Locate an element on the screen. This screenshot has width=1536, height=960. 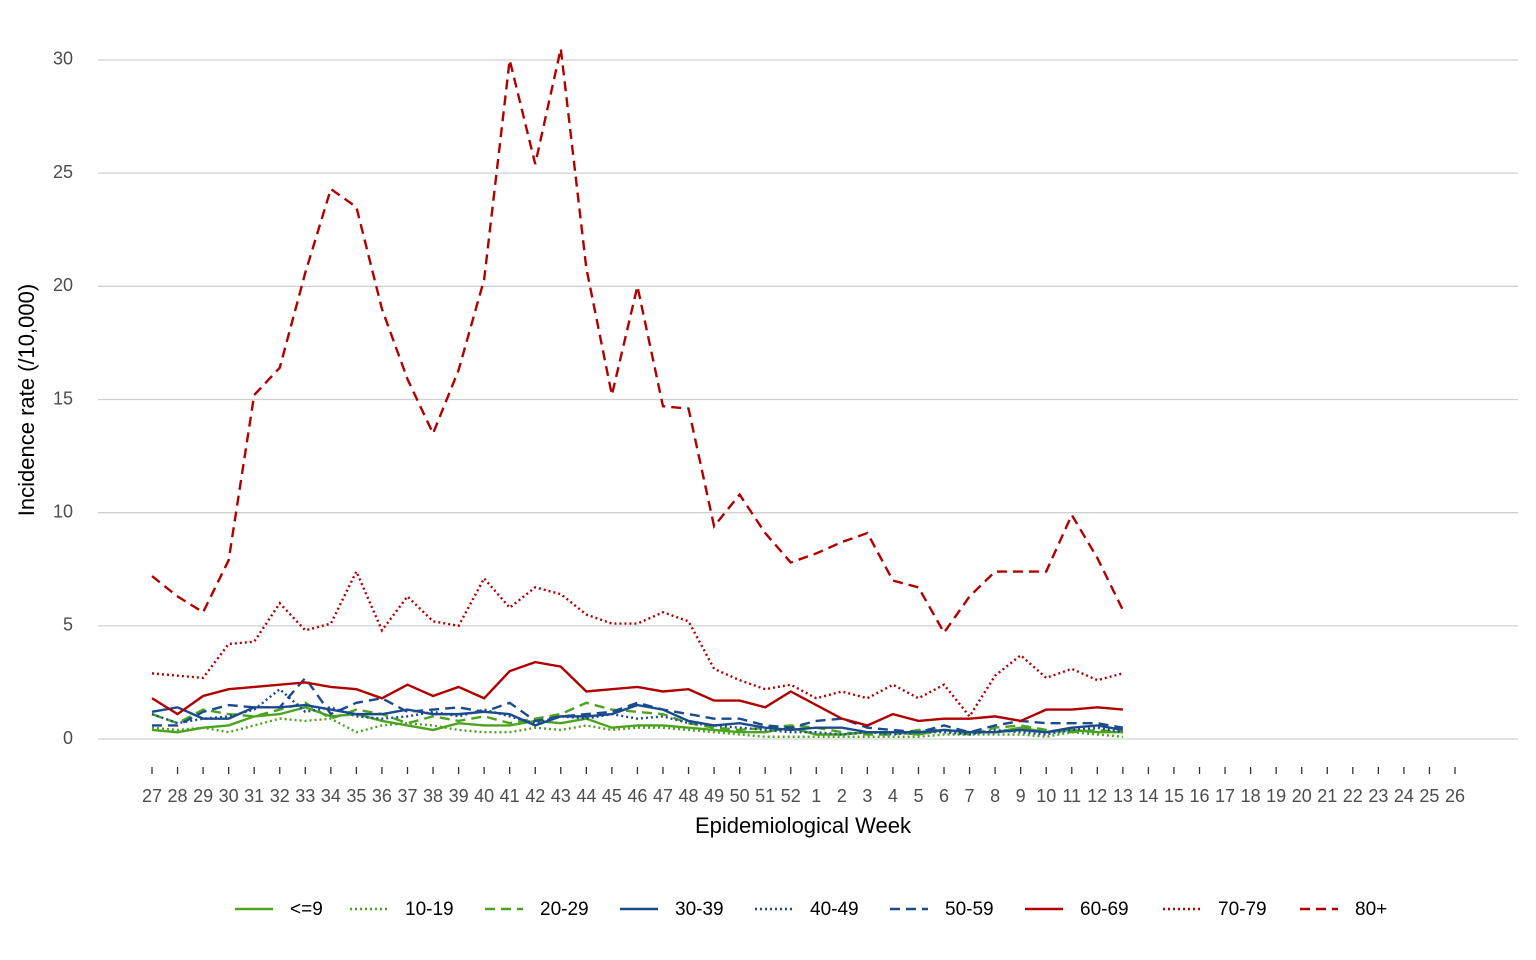
x-tick-label: 52 is located at coordinates (791, 796).